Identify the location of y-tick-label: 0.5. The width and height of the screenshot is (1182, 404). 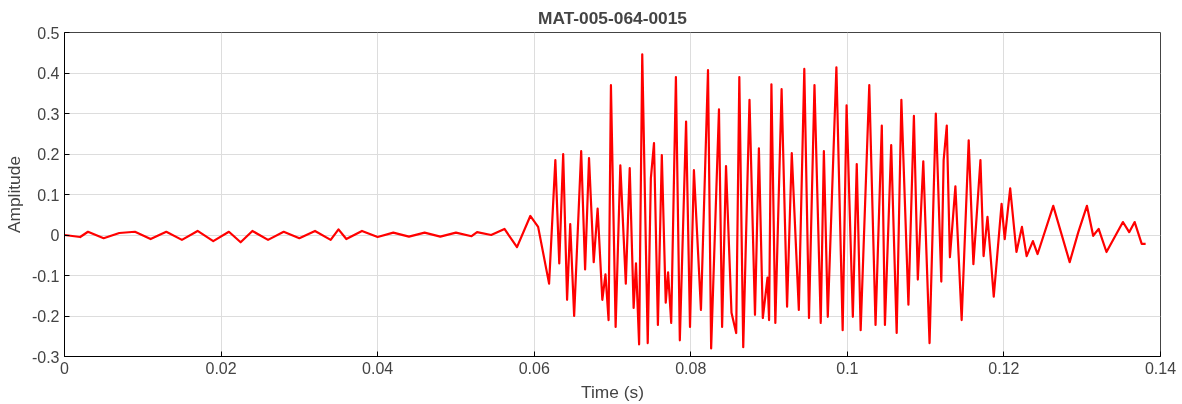
(48, 33).